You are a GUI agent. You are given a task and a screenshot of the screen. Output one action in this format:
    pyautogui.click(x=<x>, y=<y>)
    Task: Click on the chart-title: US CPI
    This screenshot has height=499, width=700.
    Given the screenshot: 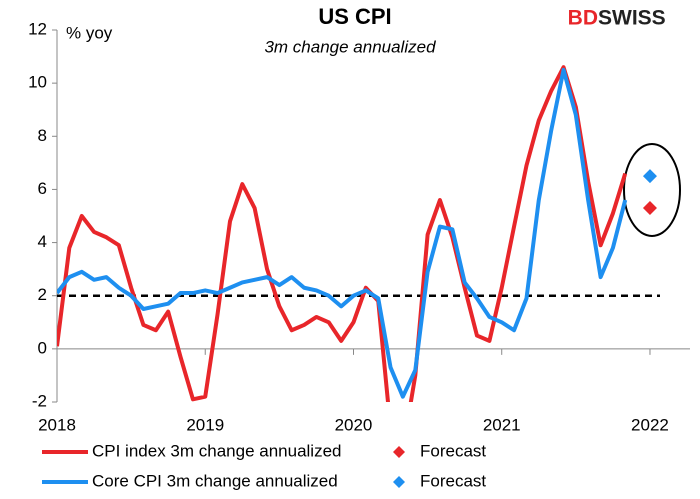 What is the action you would take?
    pyautogui.click(x=354, y=16)
    